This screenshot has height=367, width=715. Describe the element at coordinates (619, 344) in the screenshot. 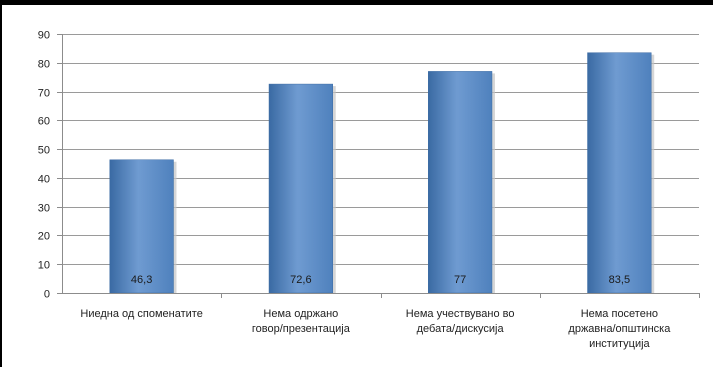

I see `x-tick-label-line: институција` at that location.